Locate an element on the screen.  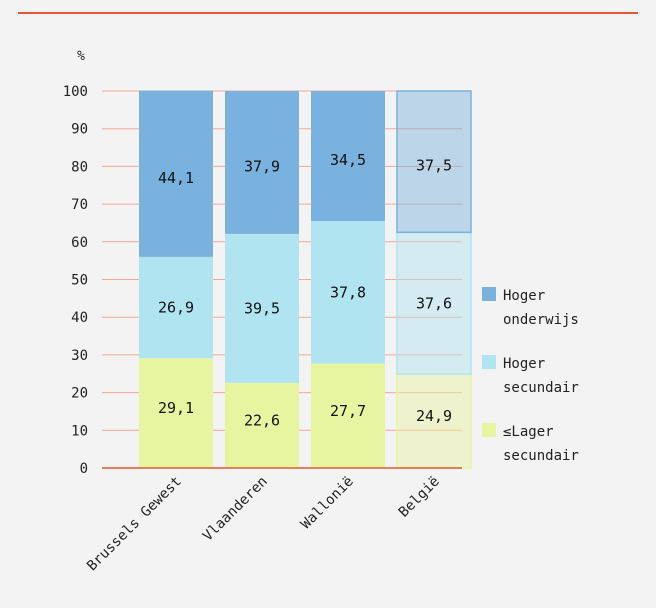
data-label: 44,1 is located at coordinates (176, 178).